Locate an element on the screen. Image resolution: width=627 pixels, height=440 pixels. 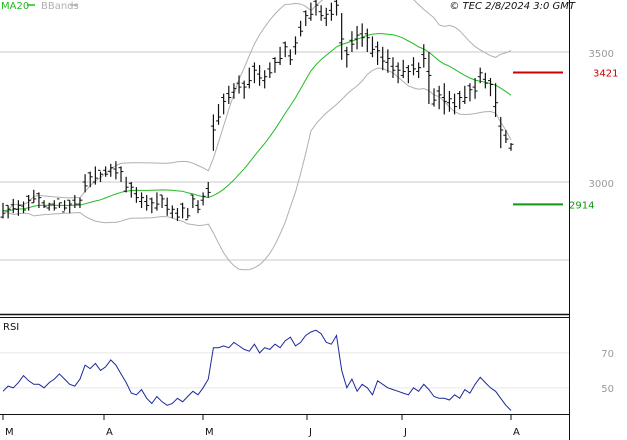
rsi-axis: 70 50 is located at coordinates (607, 372).